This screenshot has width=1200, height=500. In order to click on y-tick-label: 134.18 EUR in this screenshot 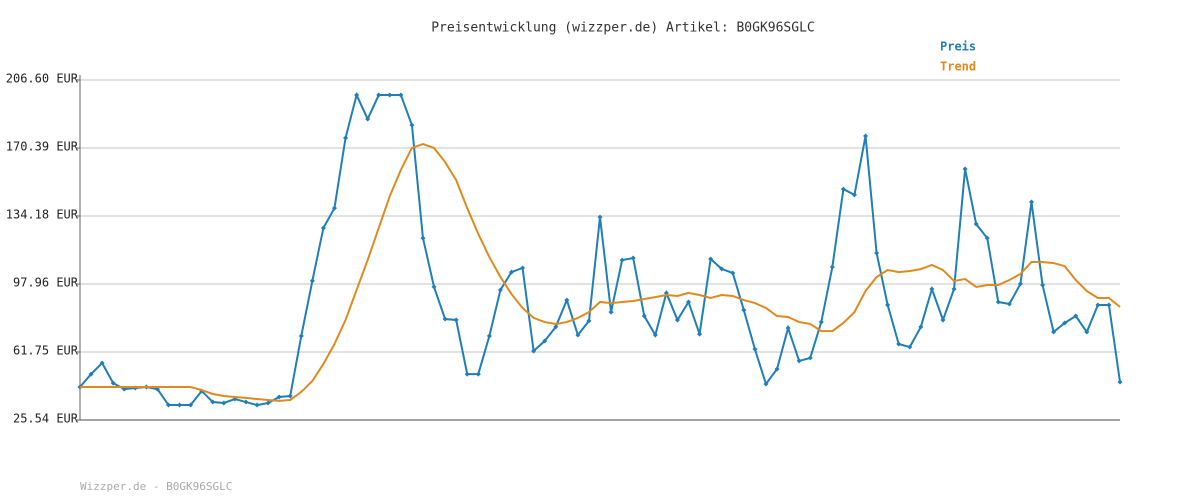, I will do `click(42, 214)`.